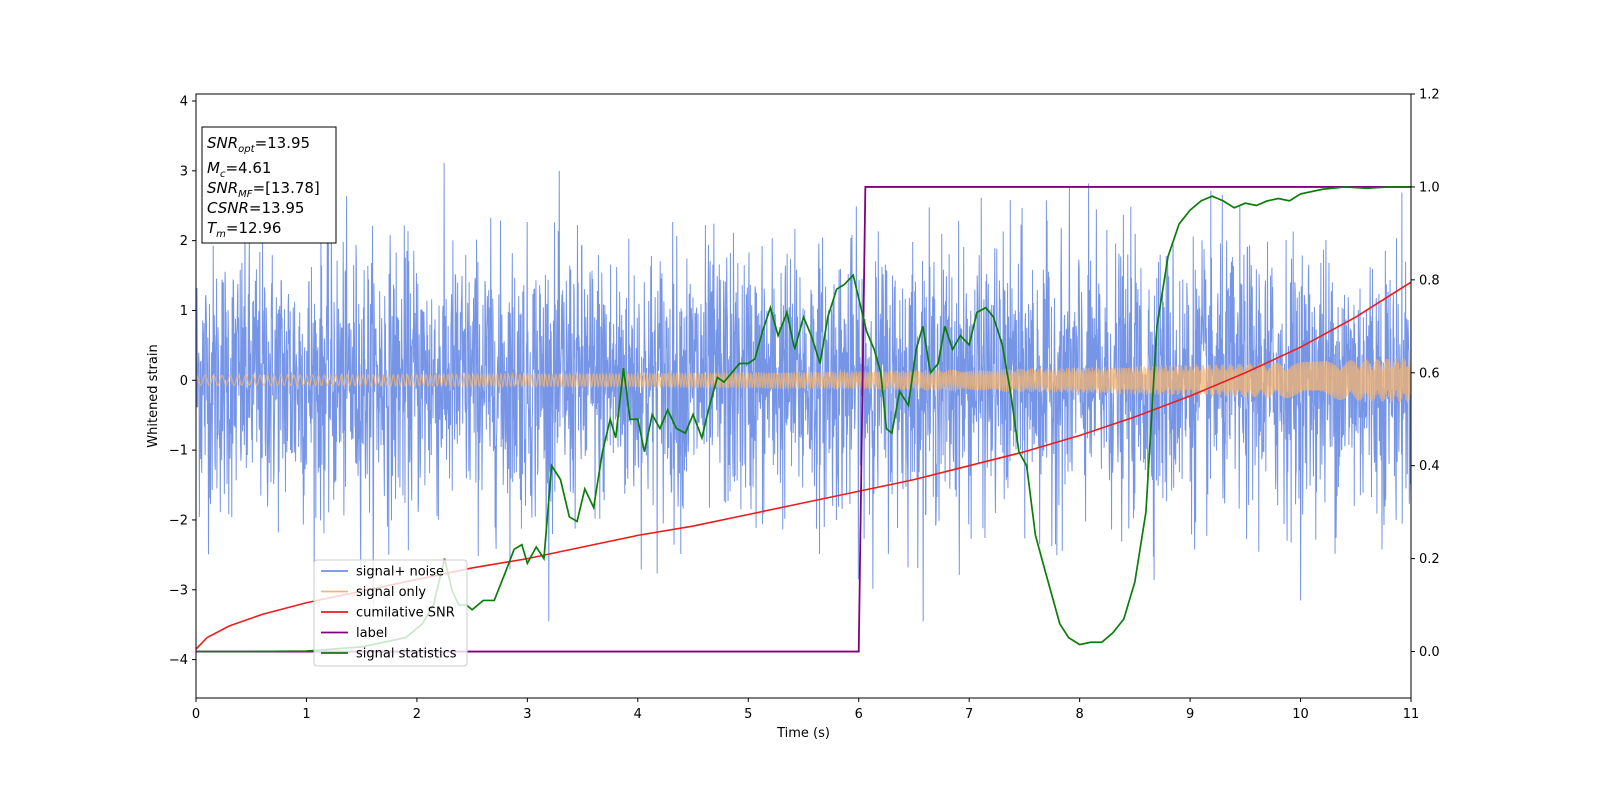 This screenshot has height=800, width=1600. I want to click on y-tick-label: 1, so click(184, 311).